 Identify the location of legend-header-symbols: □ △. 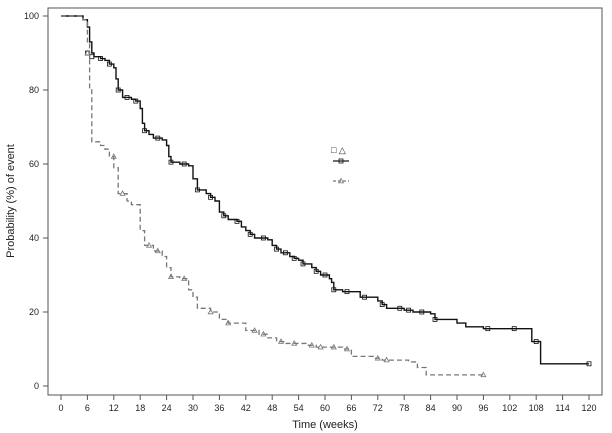
(338, 150).